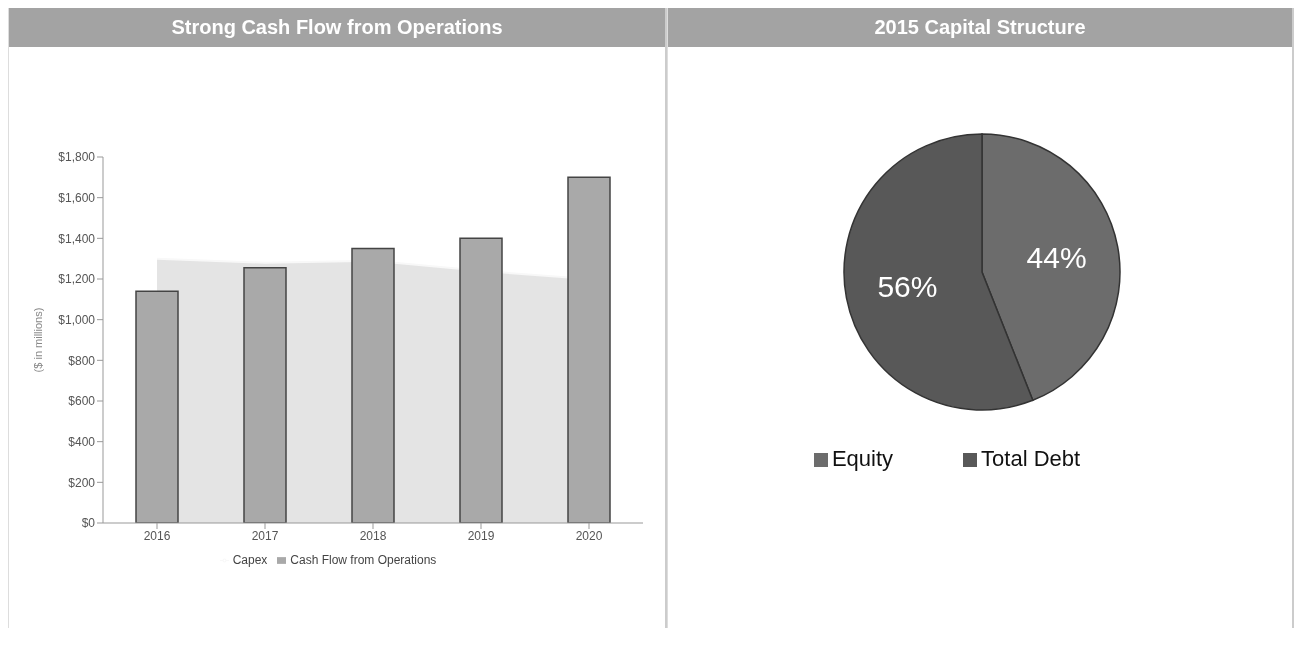 The height and width of the screenshot is (652, 1302). What do you see at coordinates (980, 27) in the screenshot?
I see `chart-title: 2015 Capital Structure` at bounding box center [980, 27].